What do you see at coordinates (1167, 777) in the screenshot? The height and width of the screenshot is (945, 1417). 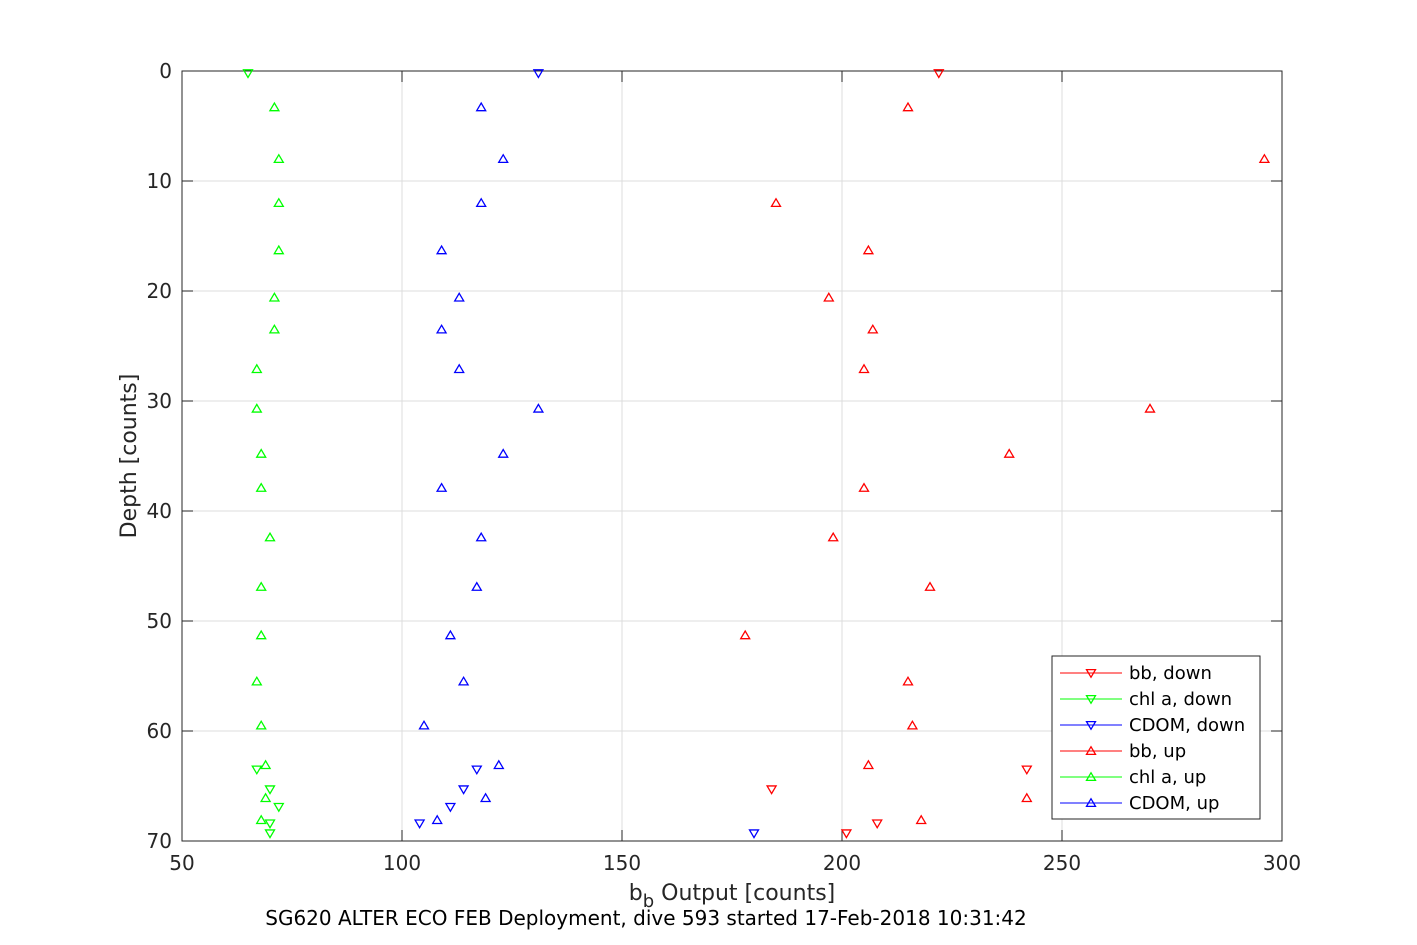 I see `legend-label: chl a, up` at bounding box center [1167, 777].